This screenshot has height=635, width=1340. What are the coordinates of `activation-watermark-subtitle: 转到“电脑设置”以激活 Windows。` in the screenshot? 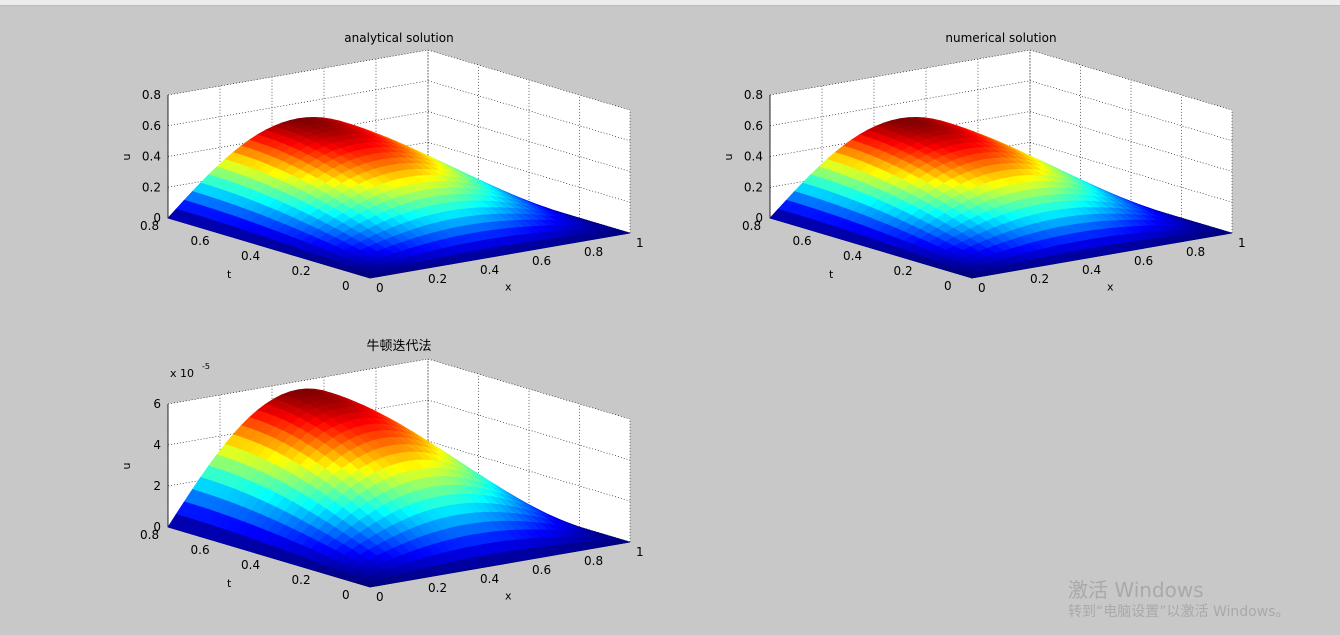 It's located at (1179, 612).